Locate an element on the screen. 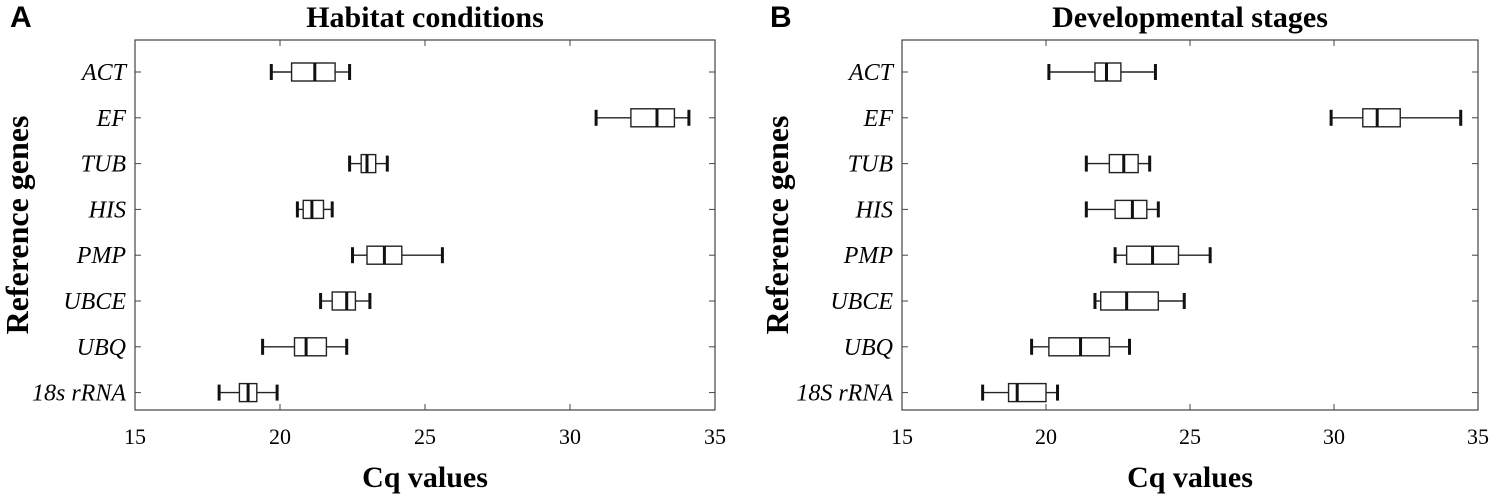  category-label: 18S rRNA is located at coordinates (844, 394).